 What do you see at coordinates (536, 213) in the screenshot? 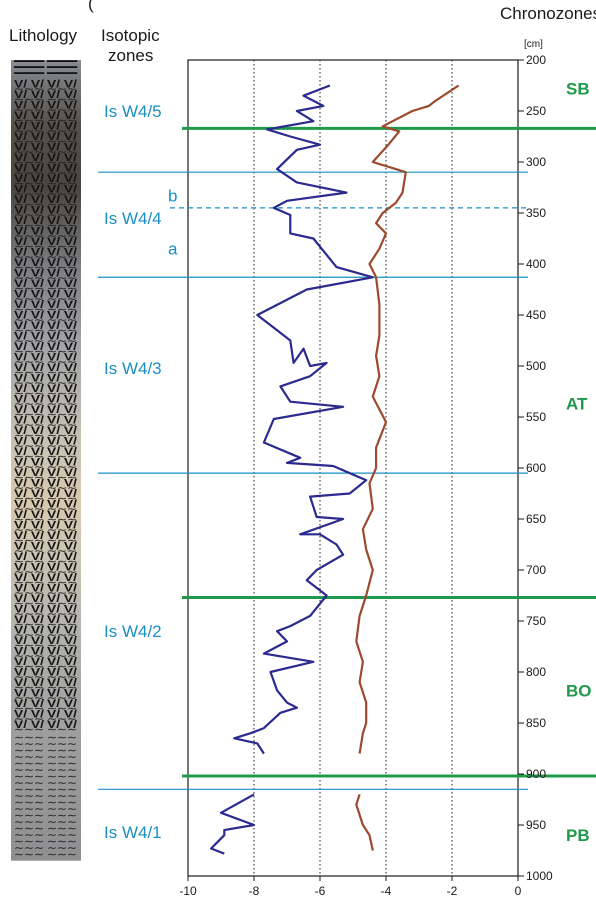
I see `y-tick-label: 350` at bounding box center [536, 213].